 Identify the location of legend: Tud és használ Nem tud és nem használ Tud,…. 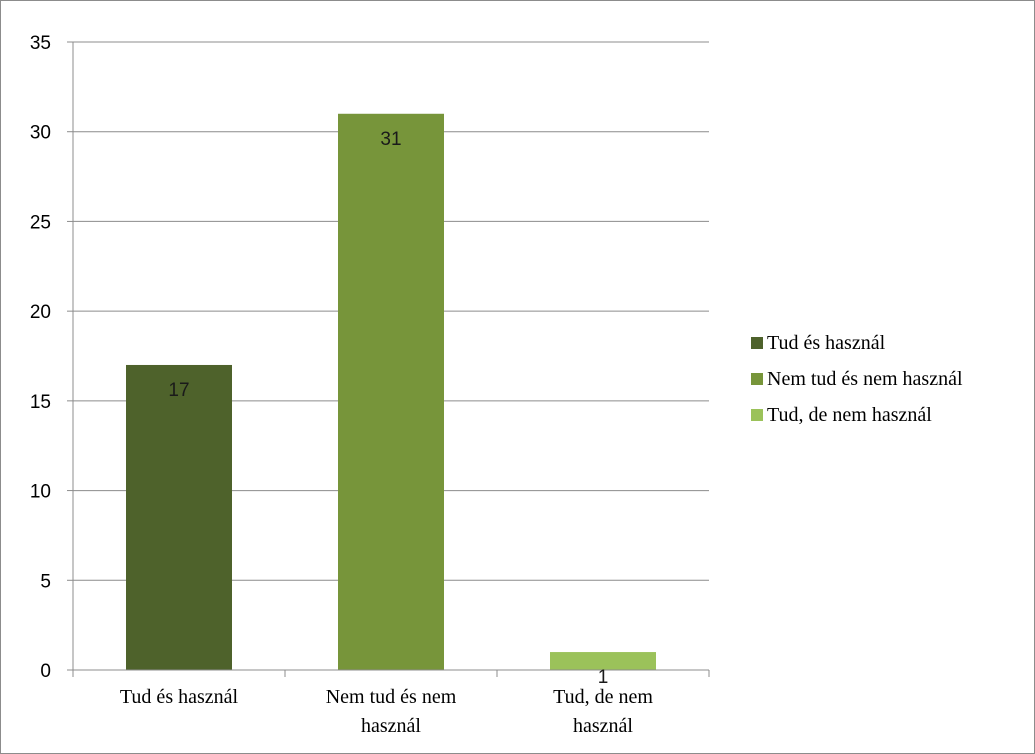
(857, 379).